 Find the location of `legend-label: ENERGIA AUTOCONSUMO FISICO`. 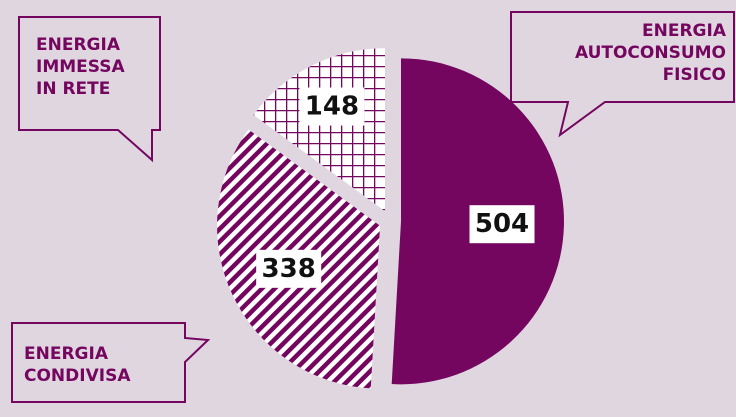

legend-label: ENERGIA AUTOCONSUMO FISICO is located at coordinates (650, 53).